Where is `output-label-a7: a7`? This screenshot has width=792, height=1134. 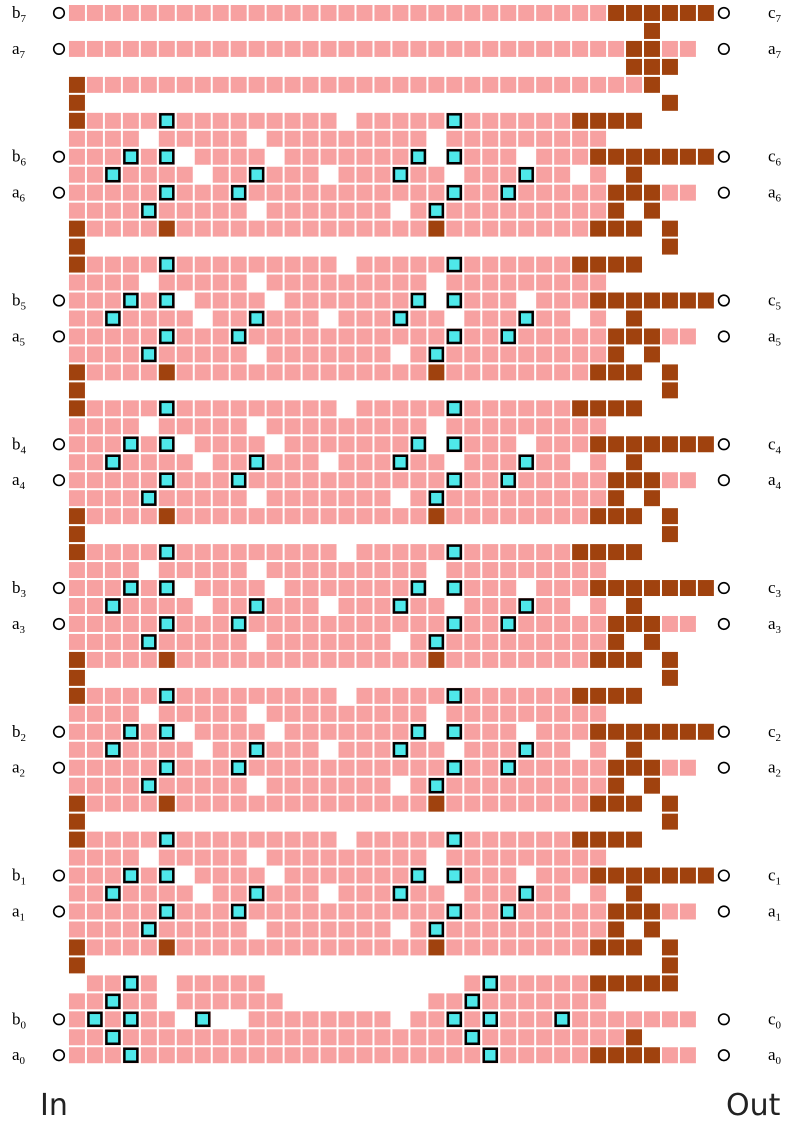 output-label-a7: a7 is located at coordinates (775, 50).